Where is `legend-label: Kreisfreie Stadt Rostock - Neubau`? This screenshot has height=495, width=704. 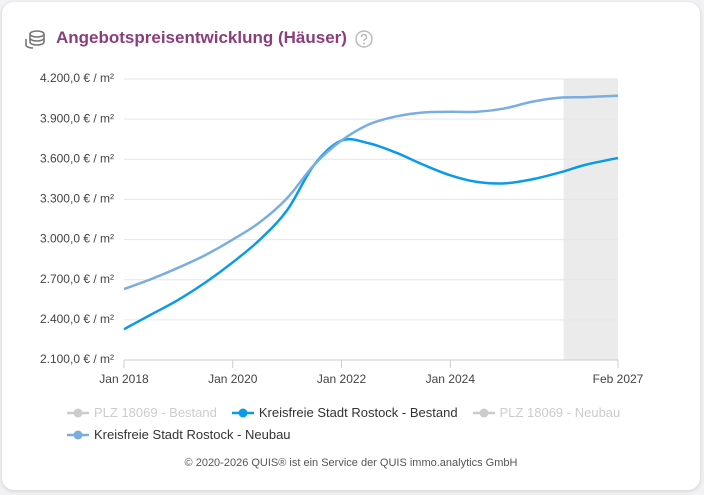 legend-label: Kreisfreie Stadt Rostock - Neubau is located at coordinates (192, 434).